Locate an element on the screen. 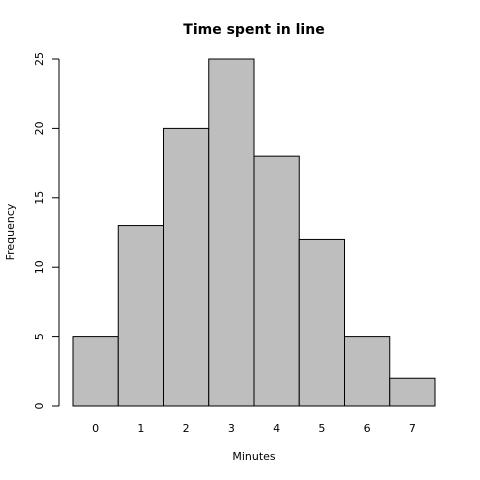  x-tick-label: 5 is located at coordinates (321, 428).